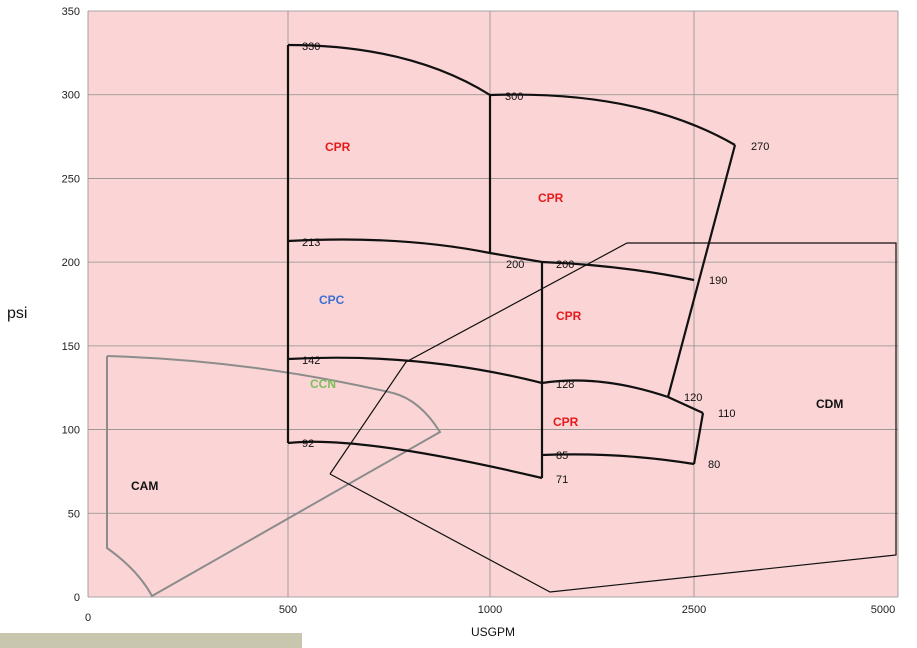  What do you see at coordinates (77, 598) in the screenshot?
I see `y-tick-label: 0` at bounding box center [77, 598].